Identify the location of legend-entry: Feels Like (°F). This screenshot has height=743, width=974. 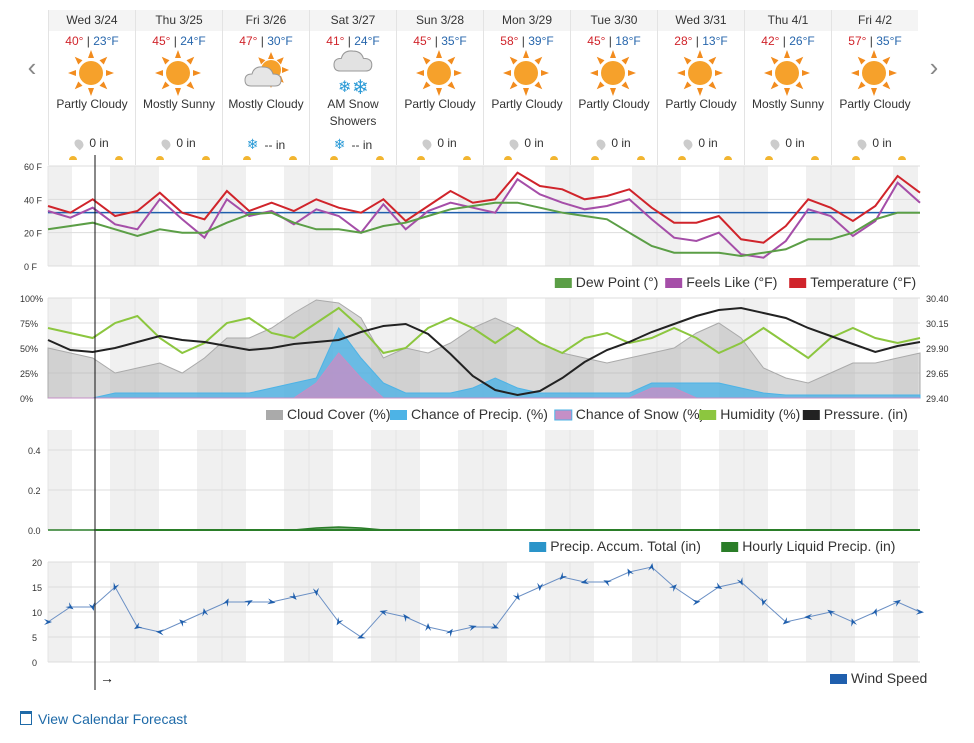
(721, 282).